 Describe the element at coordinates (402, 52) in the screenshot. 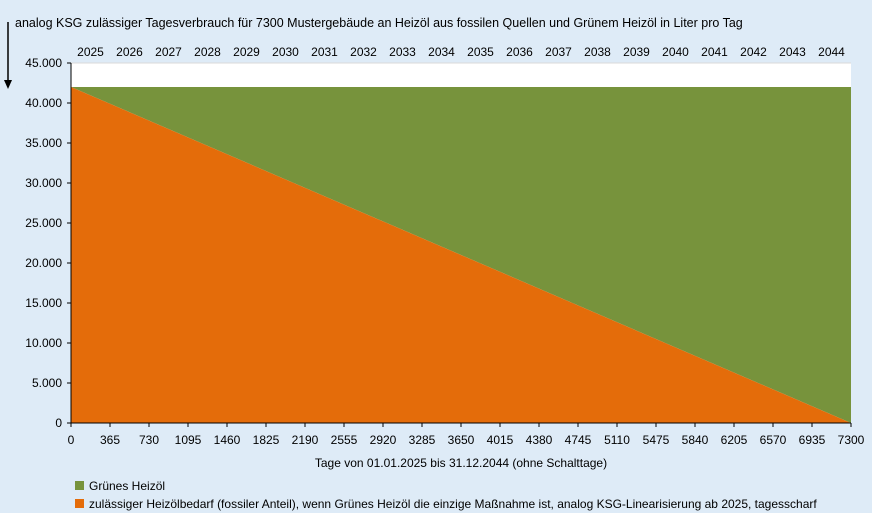

I see `year-label: 2033` at that location.